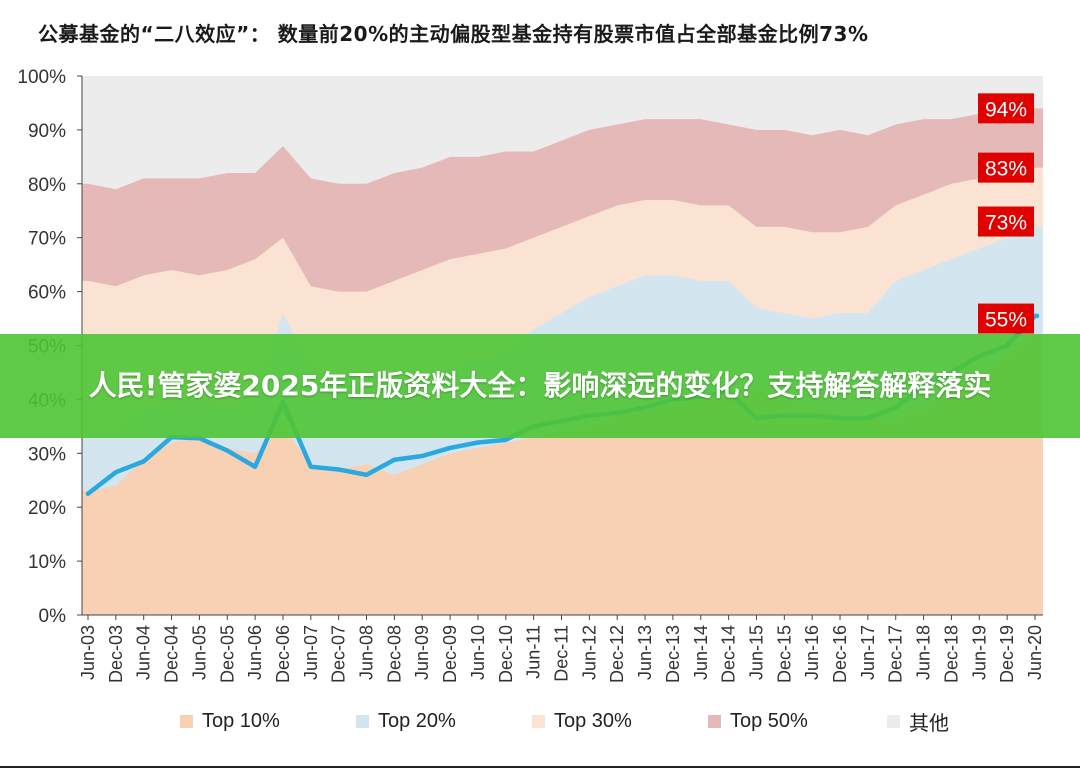  I want to click on promo-banner-text: 人民!管家婆2025年正版资料大全：影响深远的变化？支持解答解释落实, so click(540, 385).